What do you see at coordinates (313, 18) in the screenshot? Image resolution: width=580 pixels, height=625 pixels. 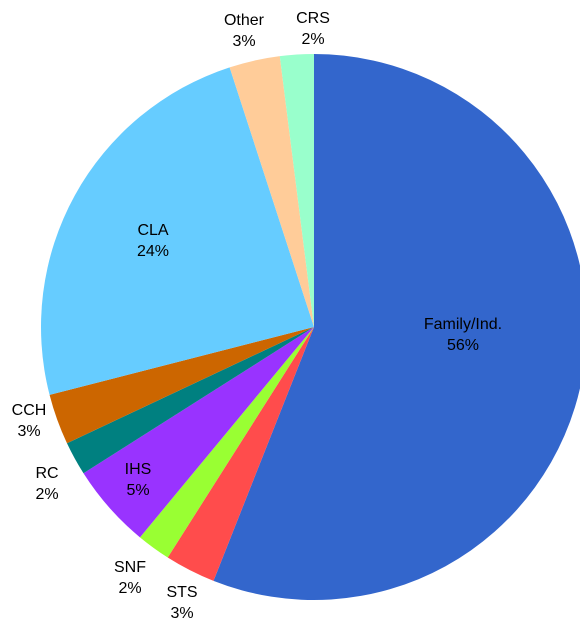 I see `slice-label: CRS` at bounding box center [313, 18].